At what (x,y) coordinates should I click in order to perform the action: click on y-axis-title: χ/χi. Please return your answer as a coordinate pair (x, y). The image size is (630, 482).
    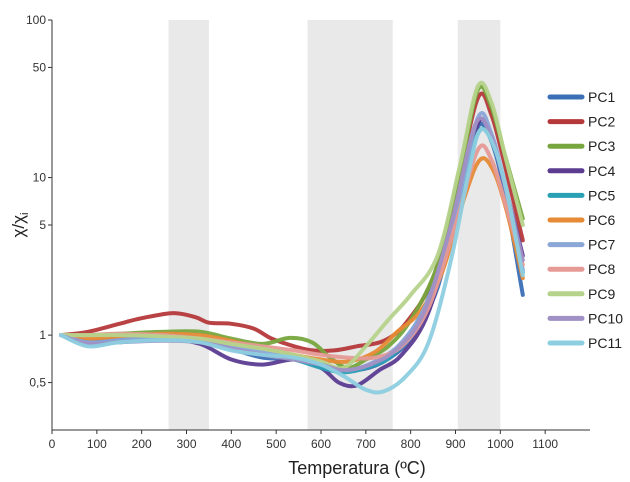
    Looking at the image, I should click on (20, 224).